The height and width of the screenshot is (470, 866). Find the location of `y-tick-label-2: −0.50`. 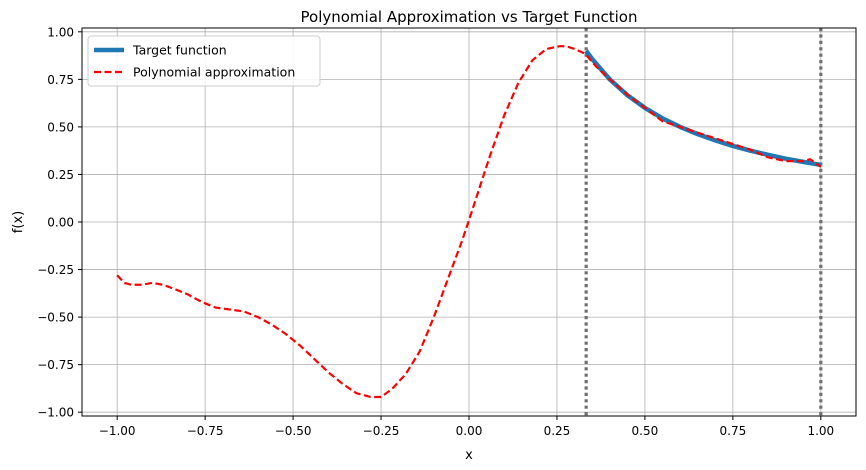

y-tick-label-2: −0.50 is located at coordinates (55, 318).